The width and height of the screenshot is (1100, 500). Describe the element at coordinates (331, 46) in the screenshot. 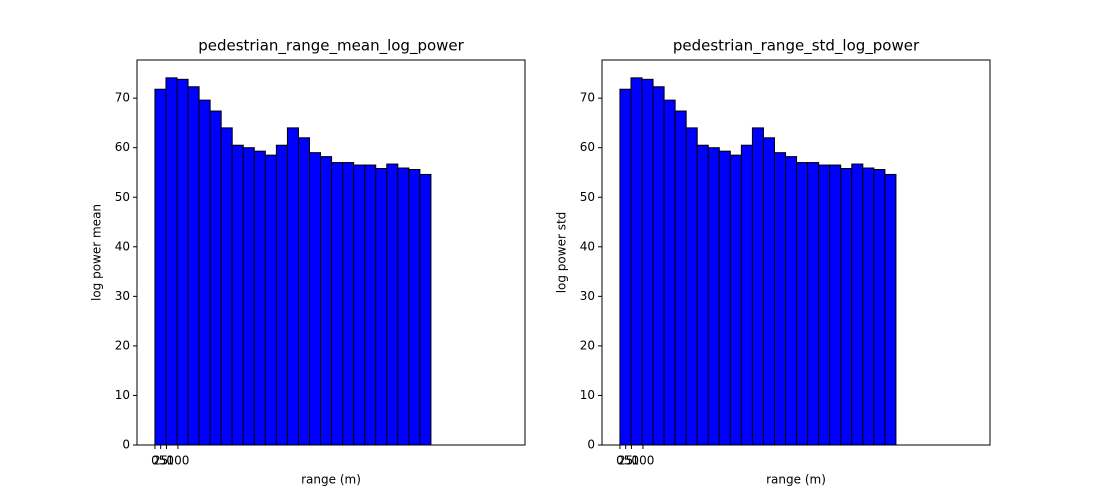

I see `chart-title: pedestrian_range_mean_log_power` at that location.